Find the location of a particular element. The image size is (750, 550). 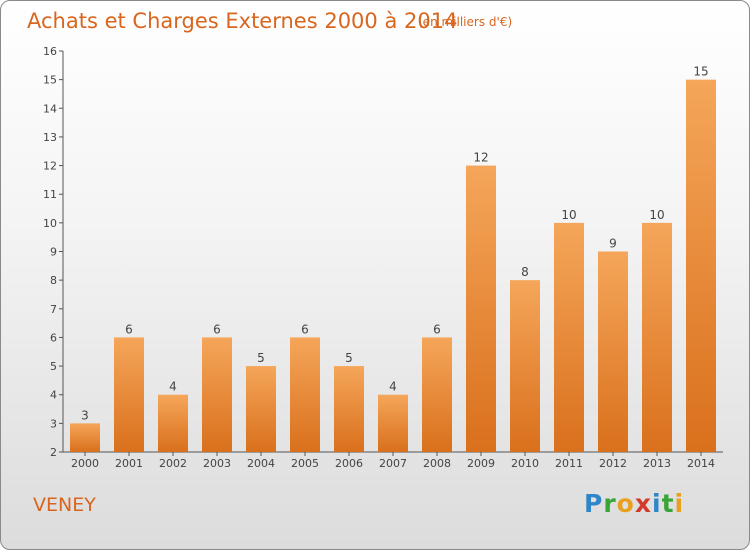

x-tick-label: 2008 is located at coordinates (437, 463).